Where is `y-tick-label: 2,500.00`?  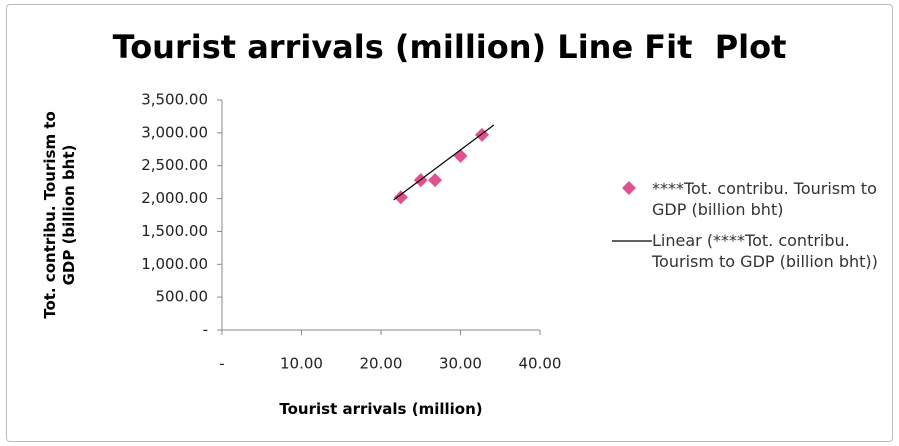 y-tick-label: 2,500.00 is located at coordinates (174, 165).